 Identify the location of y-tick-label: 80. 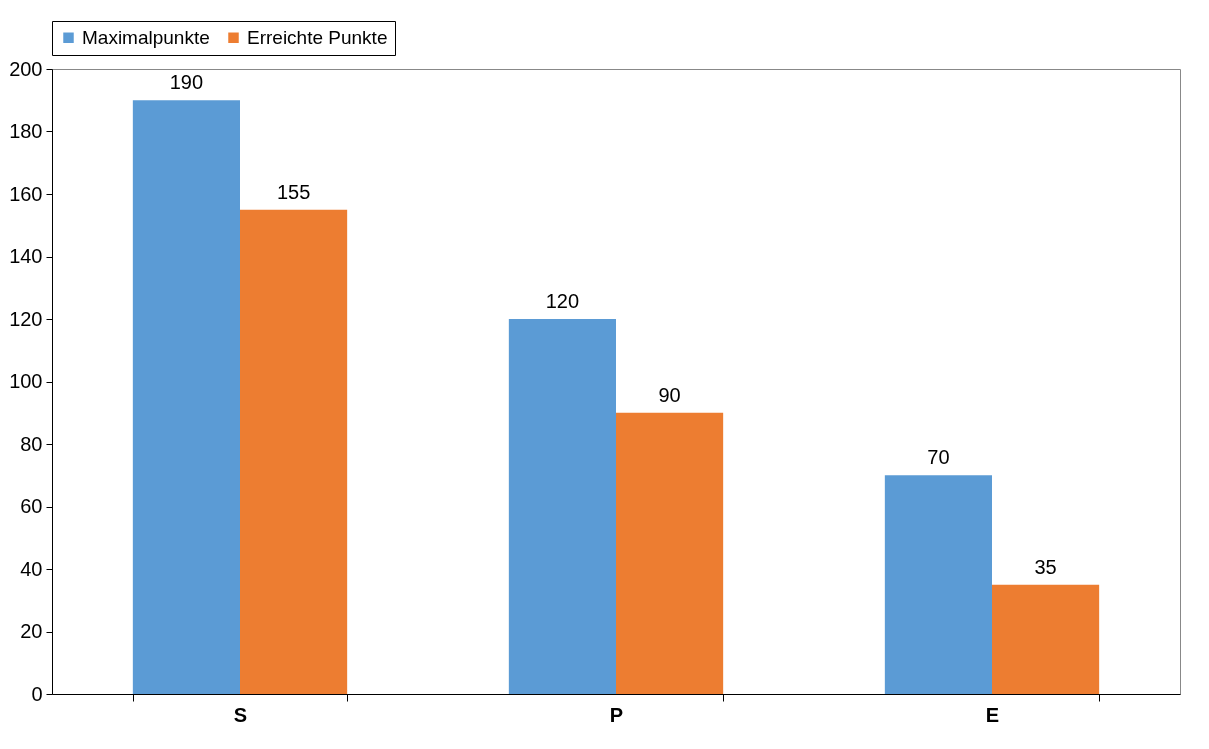
(31, 443).